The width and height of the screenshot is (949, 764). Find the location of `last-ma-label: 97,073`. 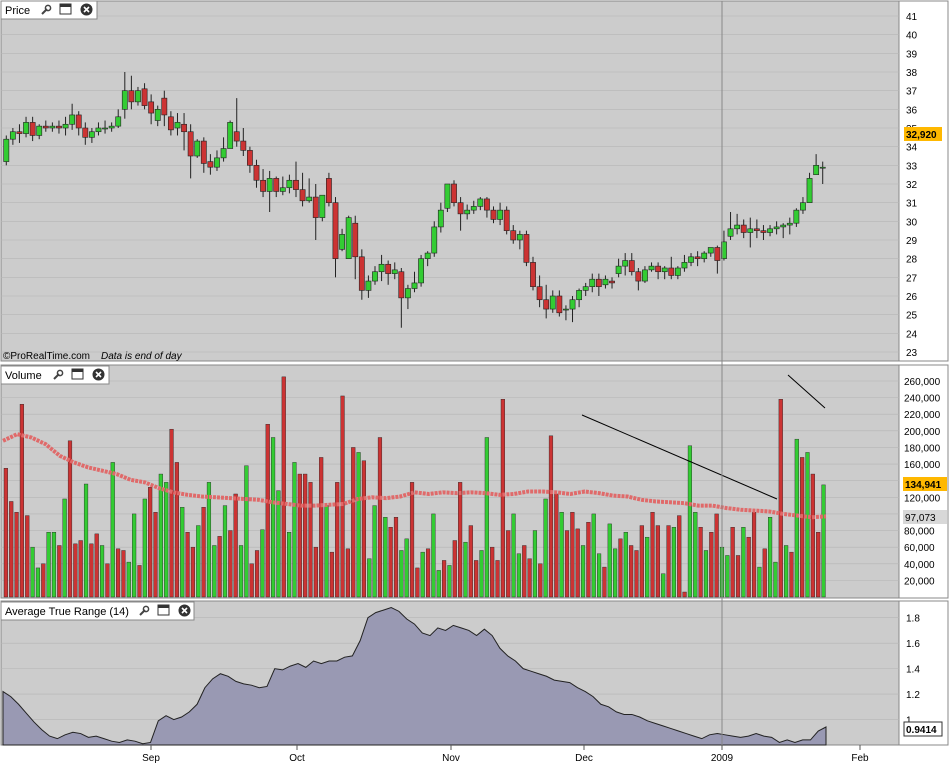

last-ma-label: 97,073 is located at coordinates (920, 518).